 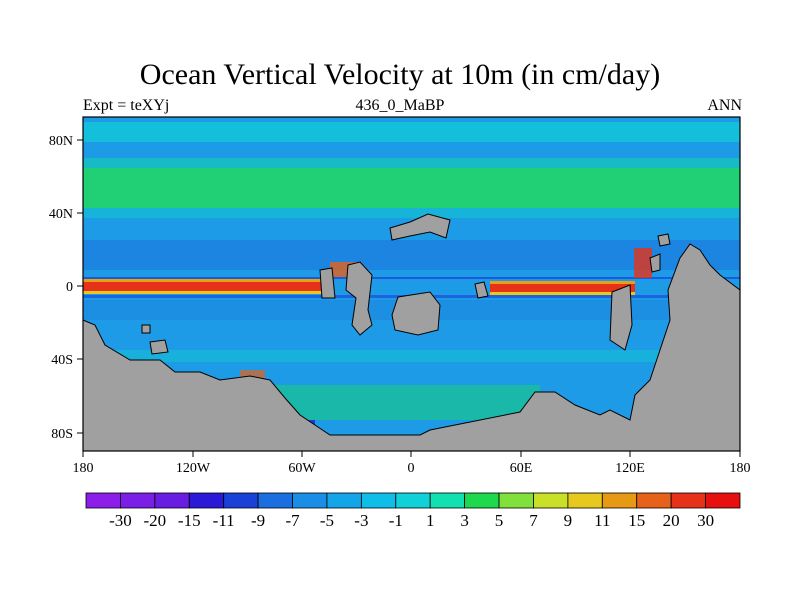 I want to click on land-island-north, so click(x=420, y=227).